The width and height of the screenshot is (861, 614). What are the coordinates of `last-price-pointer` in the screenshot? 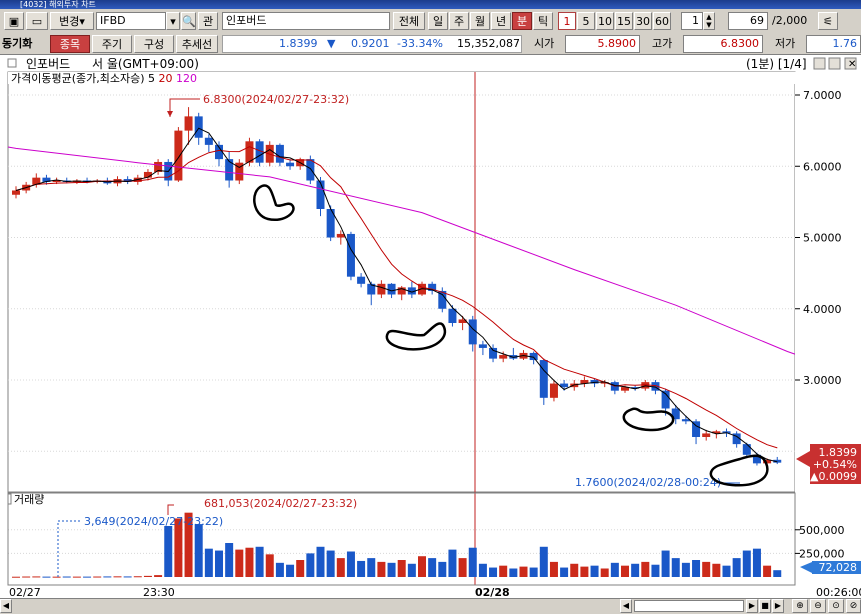 It's located at (803, 459).